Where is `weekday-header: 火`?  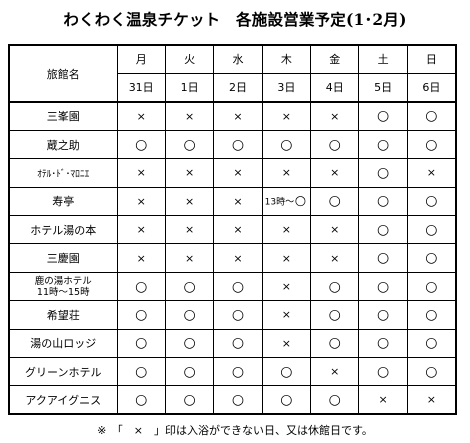
weekday-header: 火 is located at coordinates (189, 59).